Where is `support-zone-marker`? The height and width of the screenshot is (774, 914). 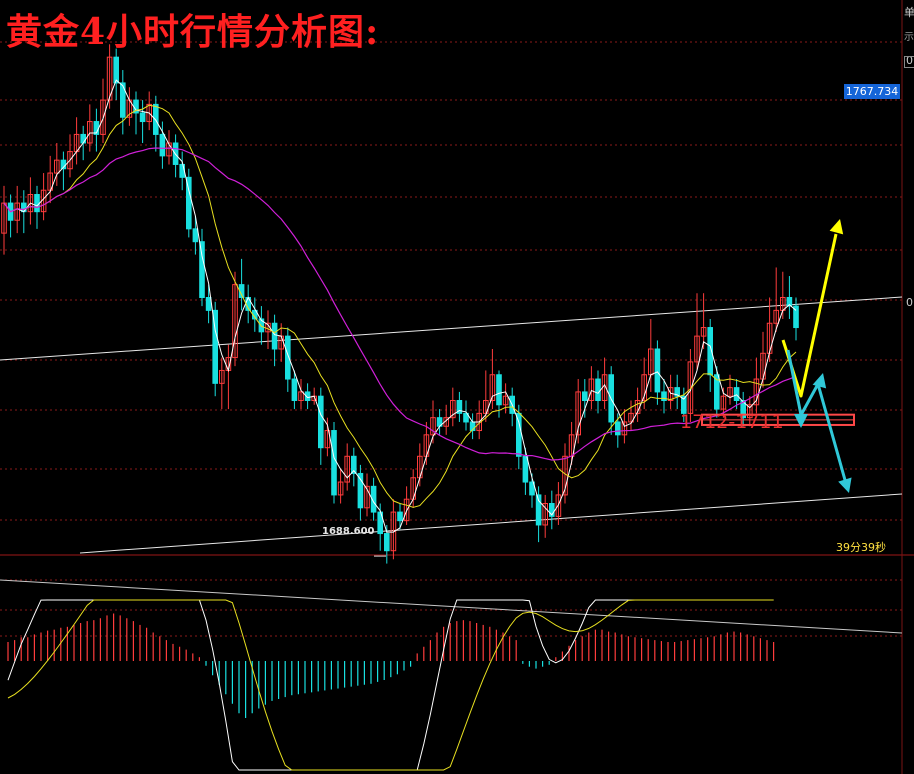
support-zone-marker is located at coordinates (614, 485).